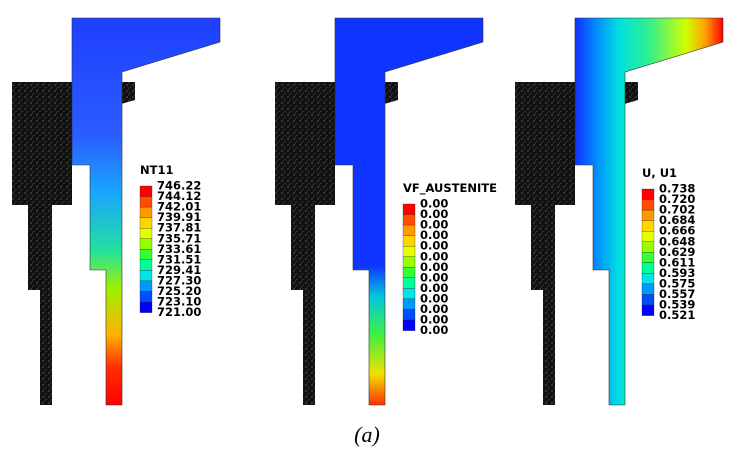 The width and height of the screenshot is (734, 456). I want to click on legend-title: VF_AUSTENITE, so click(450, 188).